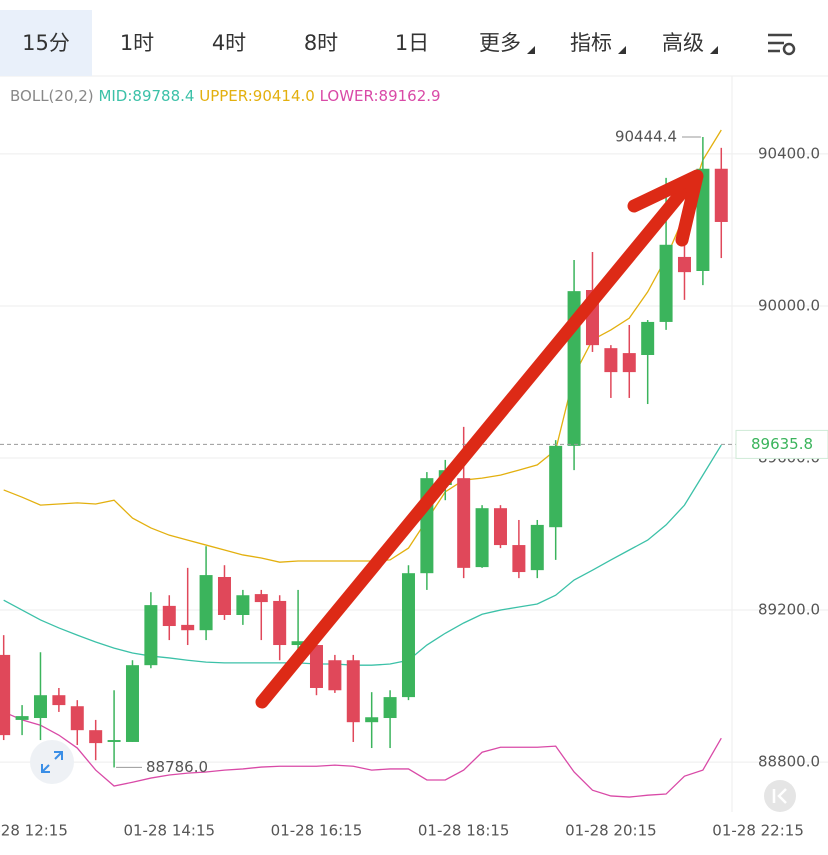 This screenshot has width=828, height=855. I want to click on min-label: 88786.0, so click(177, 767).